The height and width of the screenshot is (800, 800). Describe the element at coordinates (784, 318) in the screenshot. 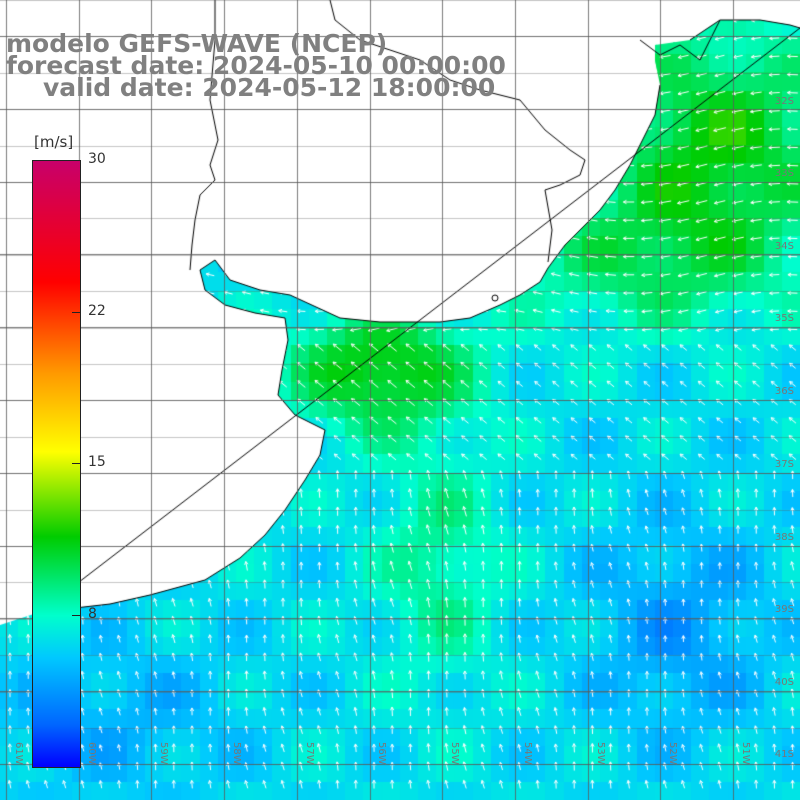

I see `lat-label: 35S` at that location.